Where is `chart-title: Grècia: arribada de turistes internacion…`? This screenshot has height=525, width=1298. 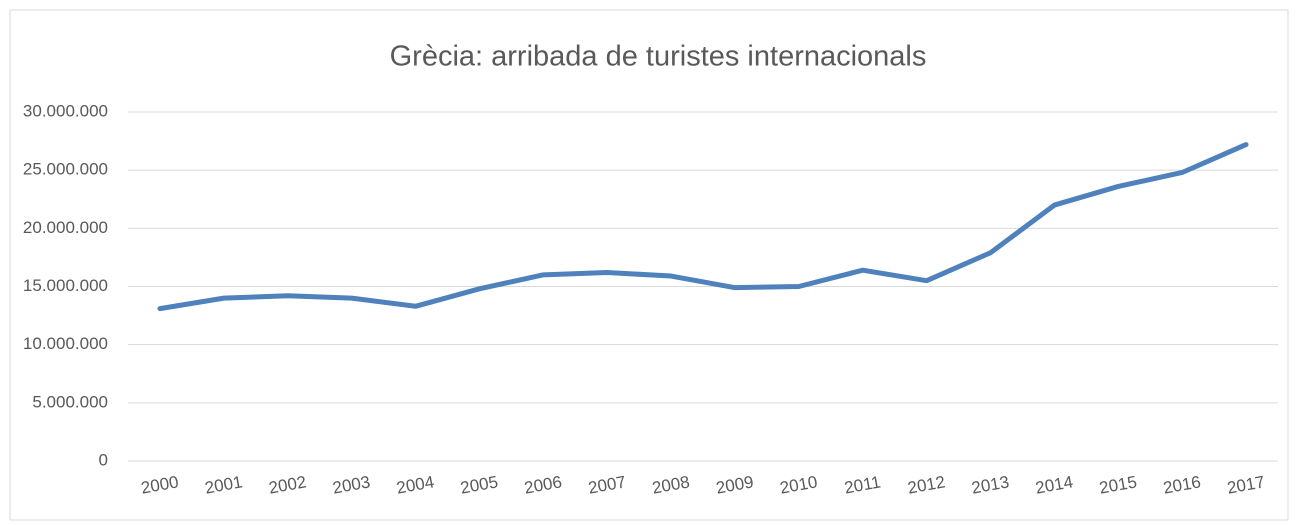 chart-title: Grècia: arribada de turistes internacion… is located at coordinates (658, 57).